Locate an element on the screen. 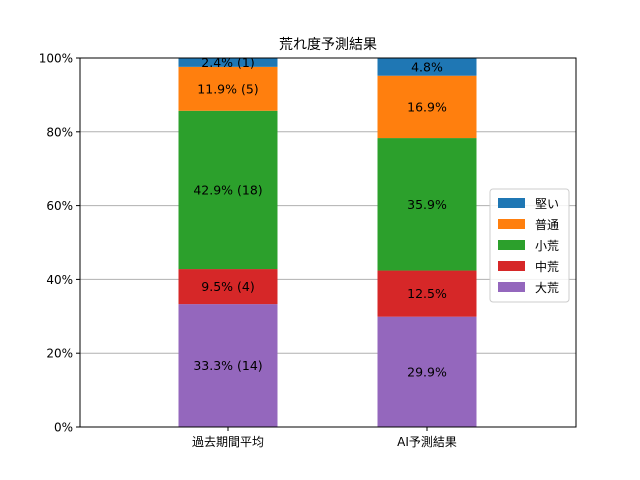  bar-value-label: 42.9% (18) is located at coordinates (227, 189).